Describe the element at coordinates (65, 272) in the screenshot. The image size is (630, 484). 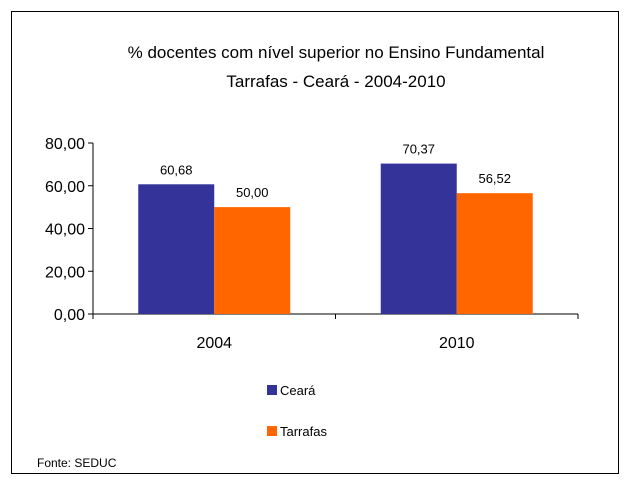
I see `y-tick-label: 20,00` at that location.